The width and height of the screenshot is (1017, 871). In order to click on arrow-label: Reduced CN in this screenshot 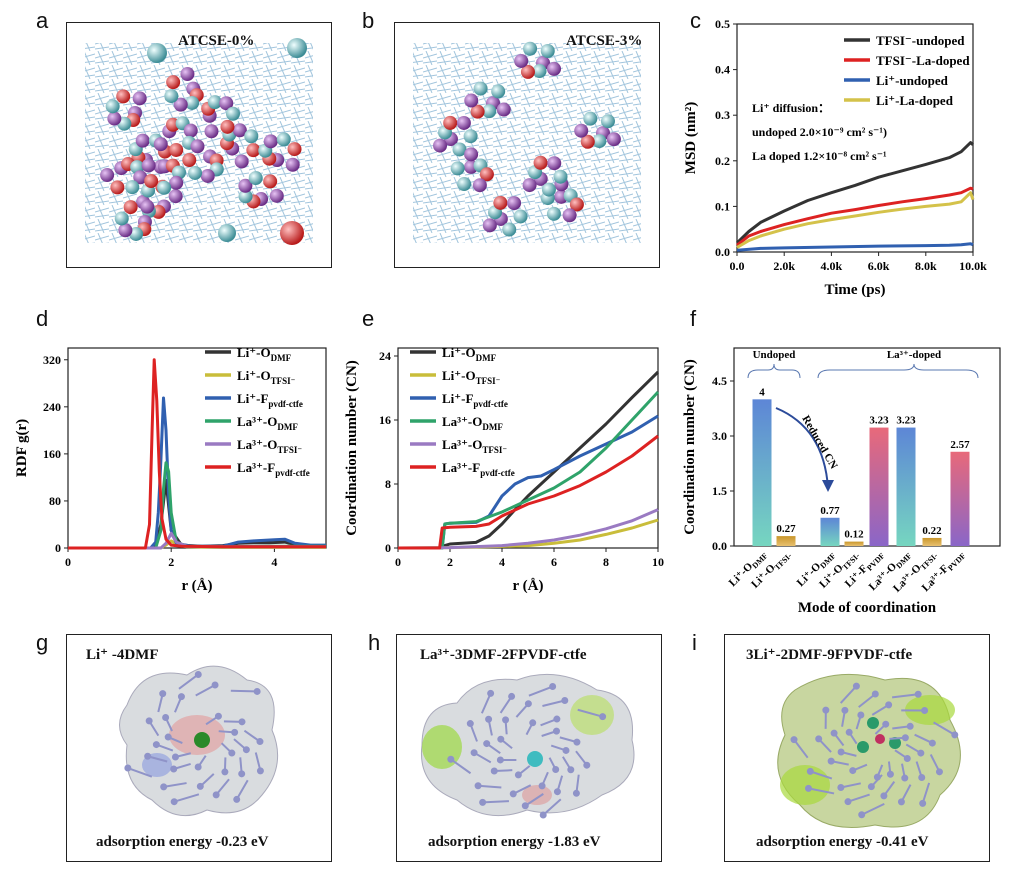, I will do `click(819, 443)`.